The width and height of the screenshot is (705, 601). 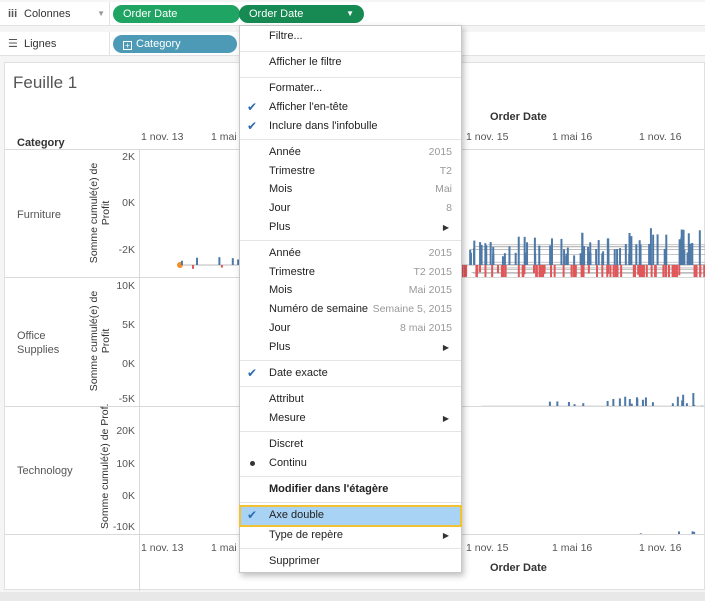 What do you see at coordinates (45, 471) in the screenshot?
I see `category-label-technology: Technology` at bounding box center [45, 471].